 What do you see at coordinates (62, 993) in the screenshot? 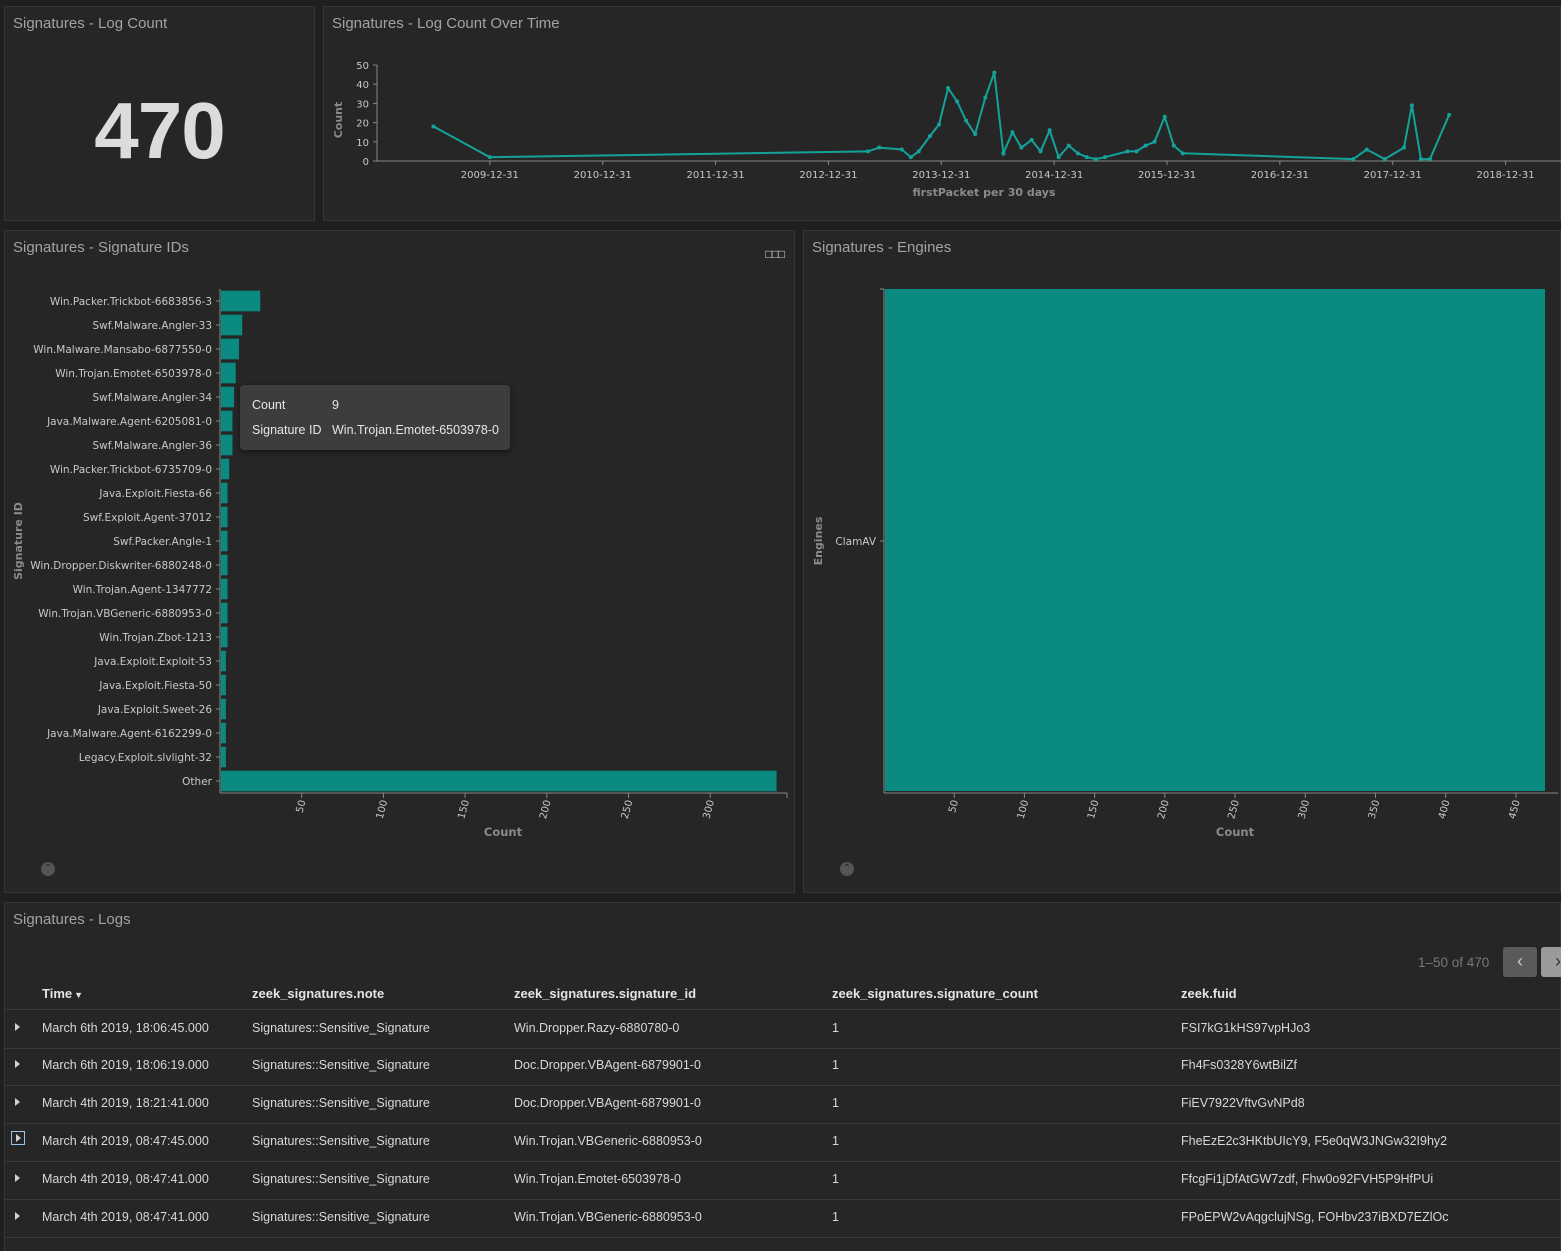
I see `column-header-time: Time ▼` at bounding box center [62, 993].